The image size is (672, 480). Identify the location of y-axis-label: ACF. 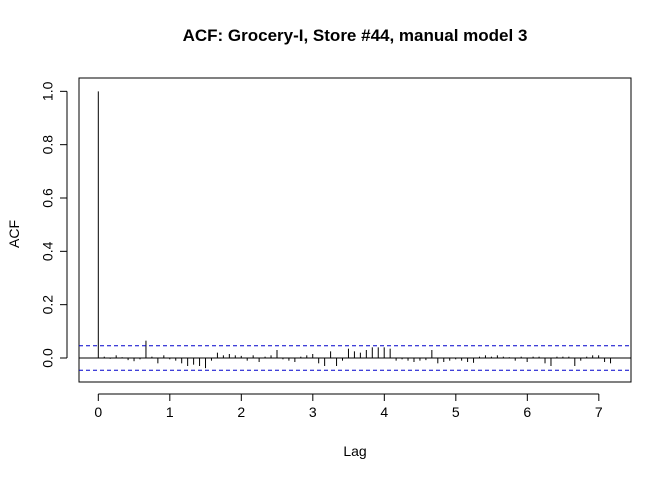
(14, 234).